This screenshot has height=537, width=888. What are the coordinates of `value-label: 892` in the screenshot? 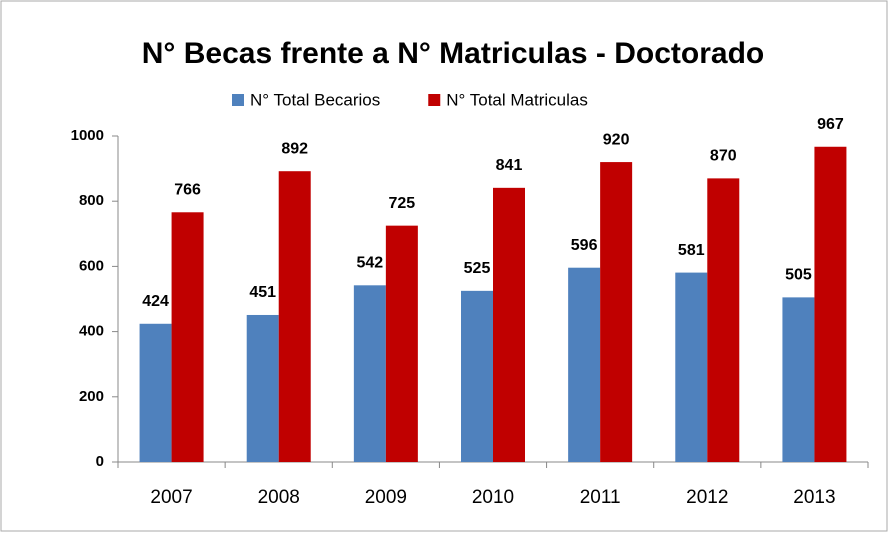 It's located at (294, 148).